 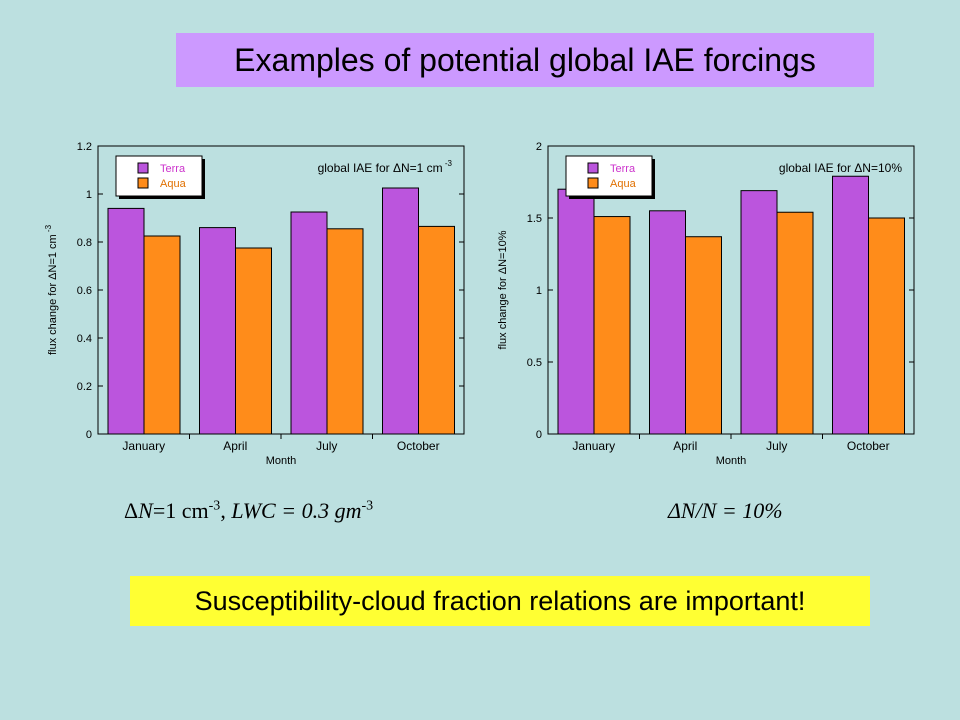 I want to click on caption-left-eq1: =1 cm, so click(x=180, y=510).